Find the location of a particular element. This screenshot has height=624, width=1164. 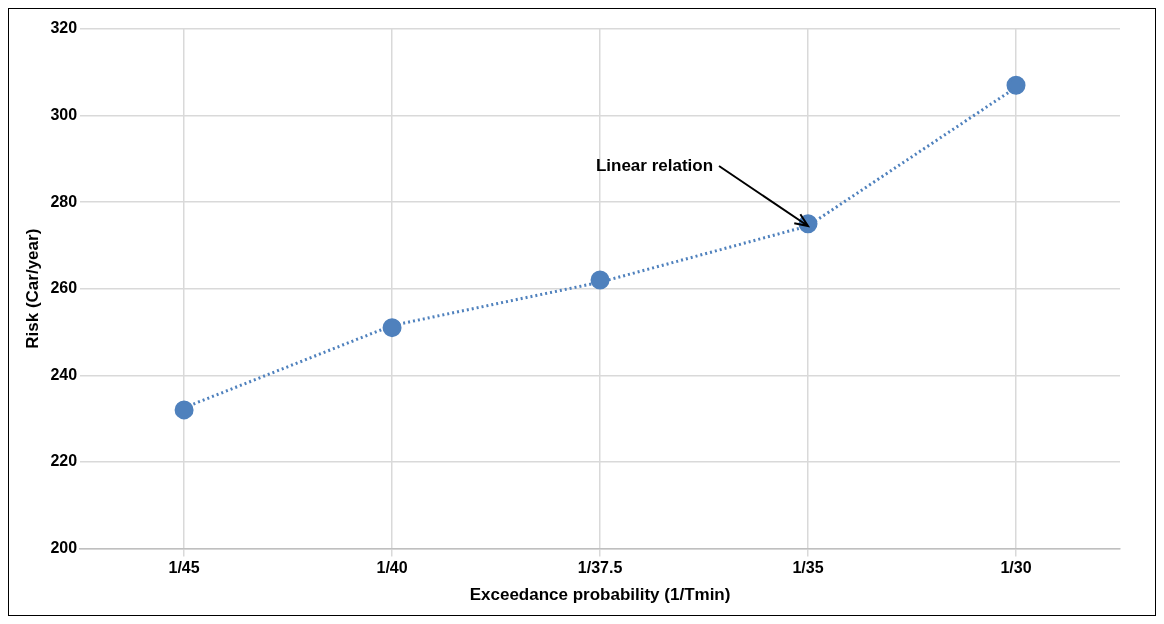

y-axis-title: Risk (Car/year) is located at coordinates (32, 288).